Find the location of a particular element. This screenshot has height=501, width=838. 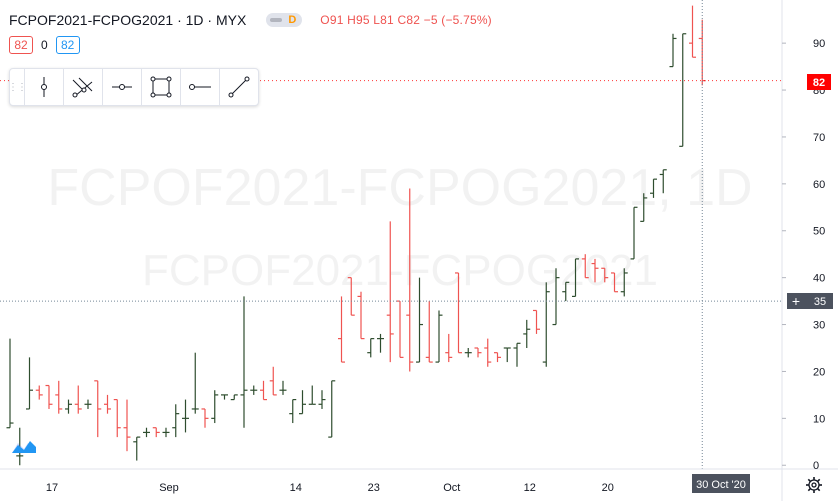

x-tick-label: 20 is located at coordinates (608, 488).